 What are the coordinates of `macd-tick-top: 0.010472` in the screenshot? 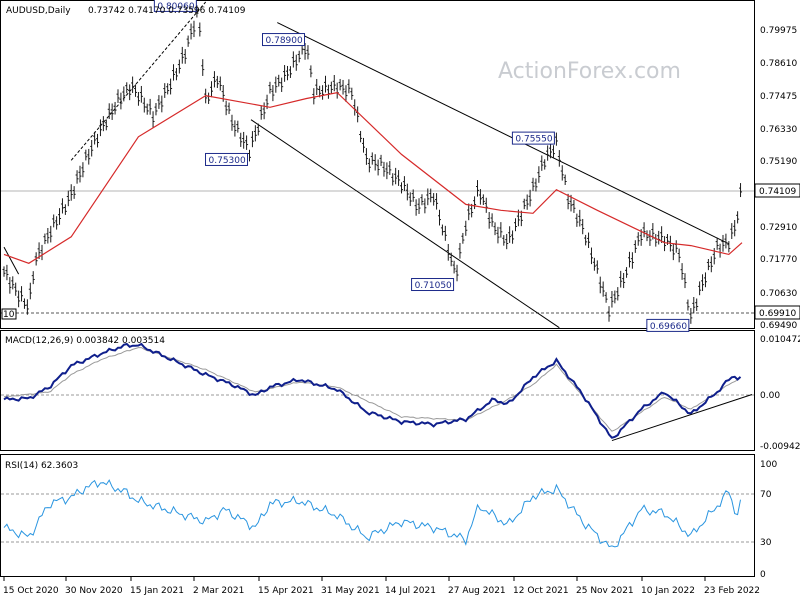 It's located at (780, 340).